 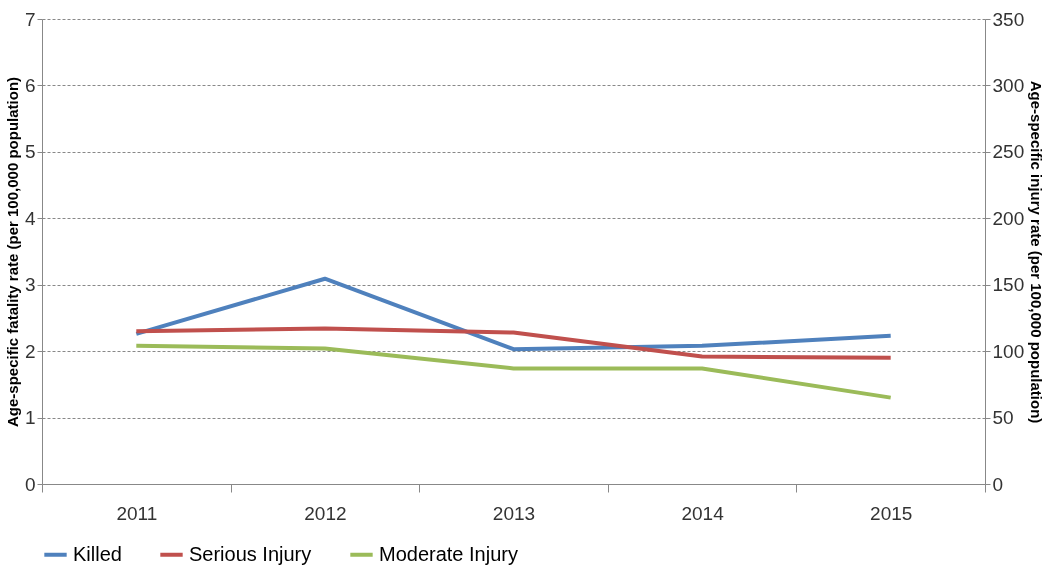 I want to click on x-tick-label: 2014, so click(x=703, y=513).